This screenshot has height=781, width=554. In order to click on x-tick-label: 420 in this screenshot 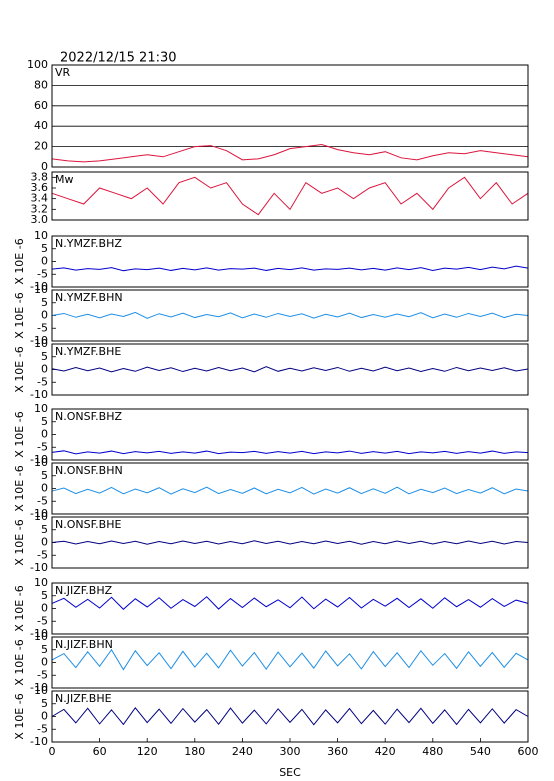, I will do `click(385, 751)`.